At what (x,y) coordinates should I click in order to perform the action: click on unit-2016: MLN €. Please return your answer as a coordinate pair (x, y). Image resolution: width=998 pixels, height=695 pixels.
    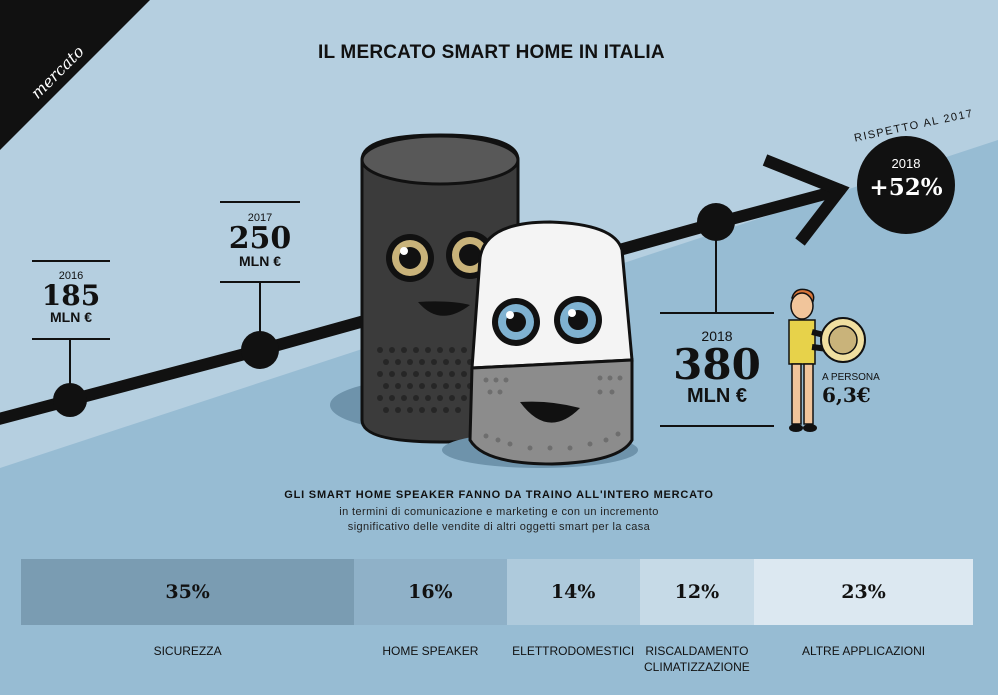
    Looking at the image, I should click on (71, 317).